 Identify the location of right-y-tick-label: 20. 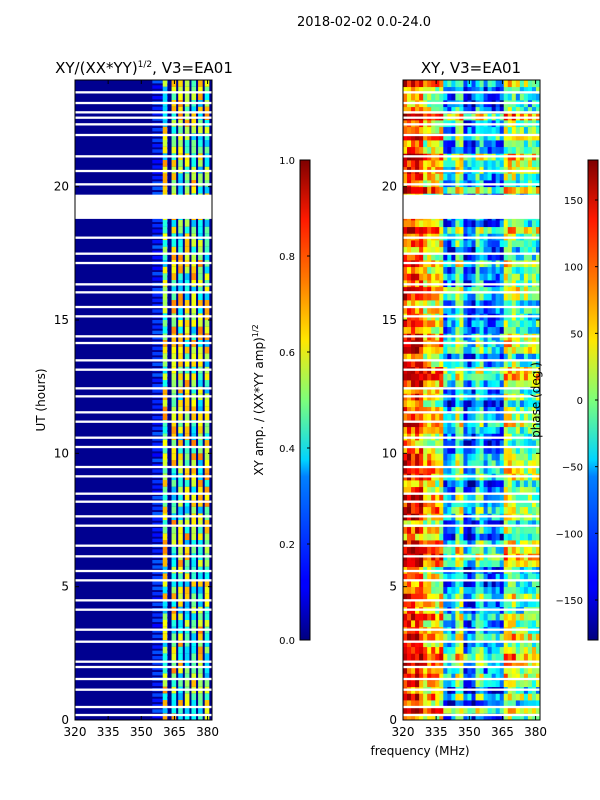
(389, 187).